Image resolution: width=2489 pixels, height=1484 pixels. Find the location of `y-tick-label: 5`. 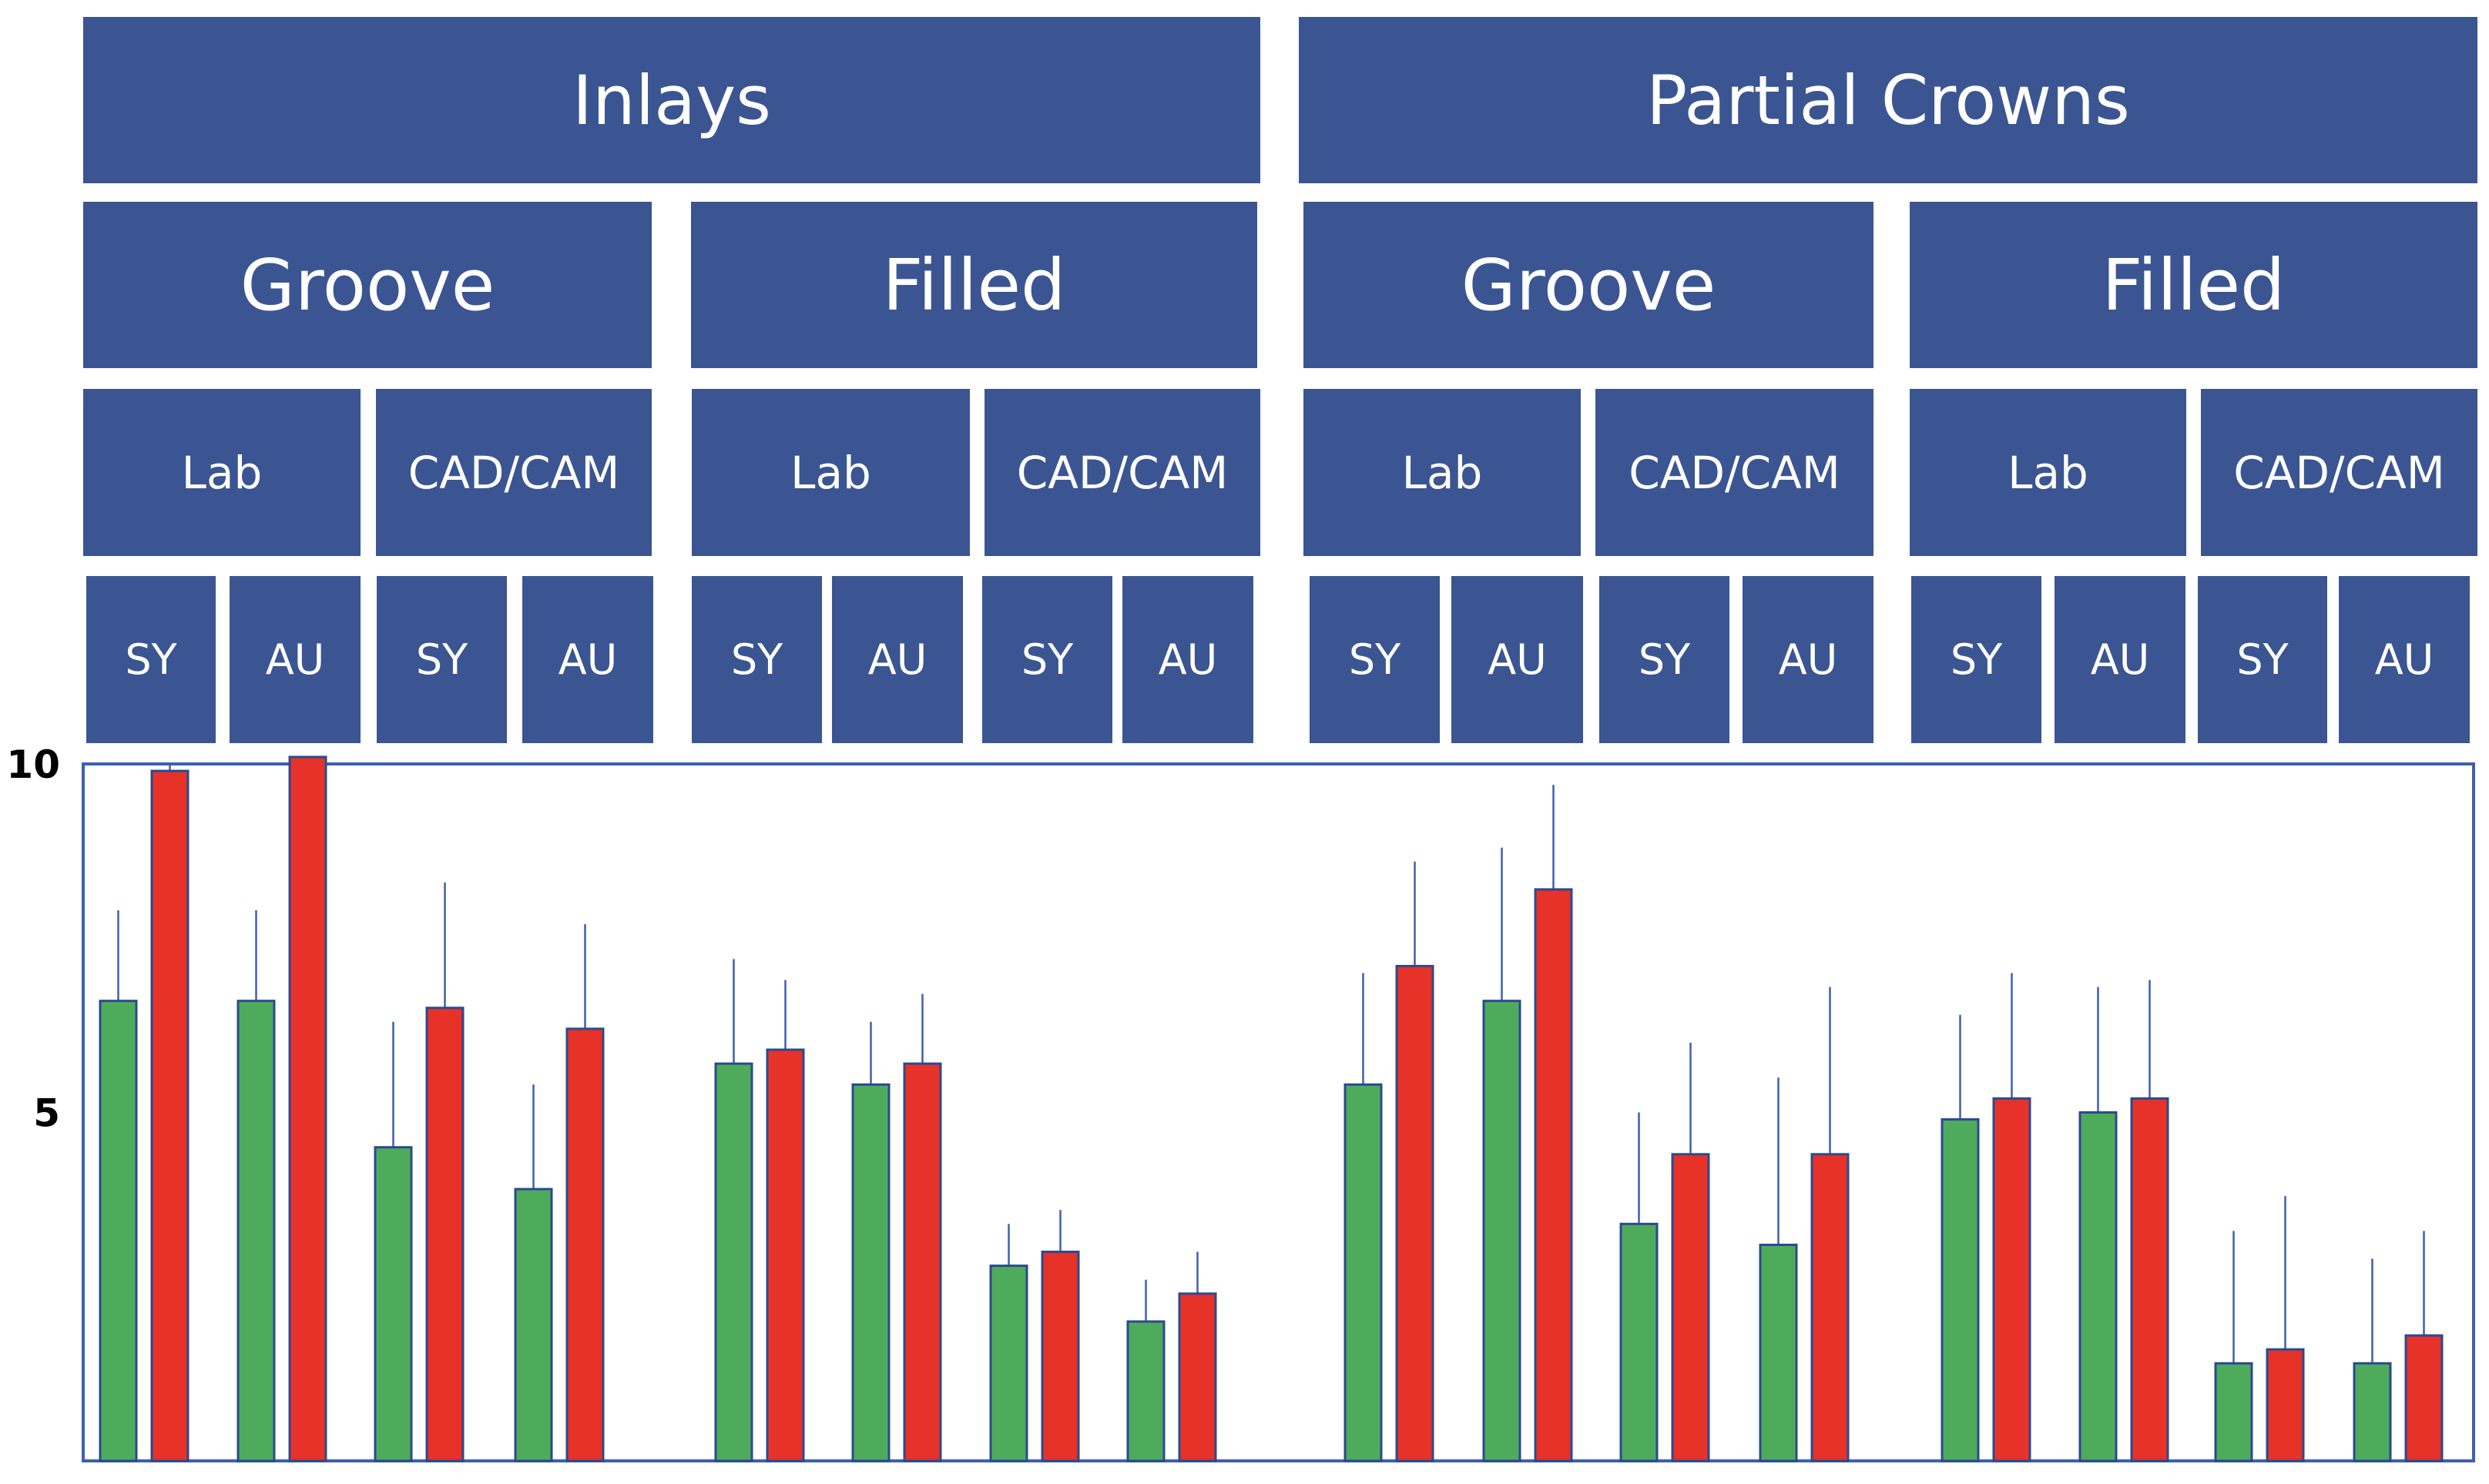

y-tick-label: 5 is located at coordinates (46, 1113).